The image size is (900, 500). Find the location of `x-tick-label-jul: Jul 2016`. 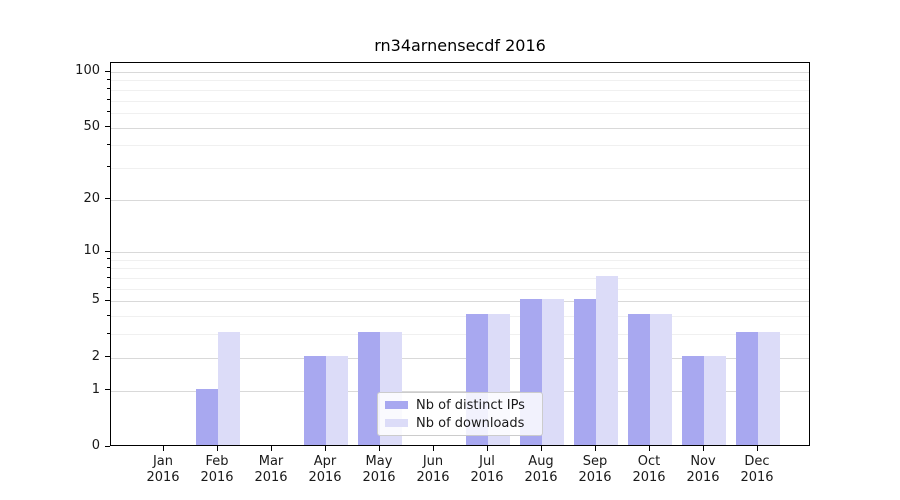

x-tick-label-jul: Jul 2016 is located at coordinates (487, 469).